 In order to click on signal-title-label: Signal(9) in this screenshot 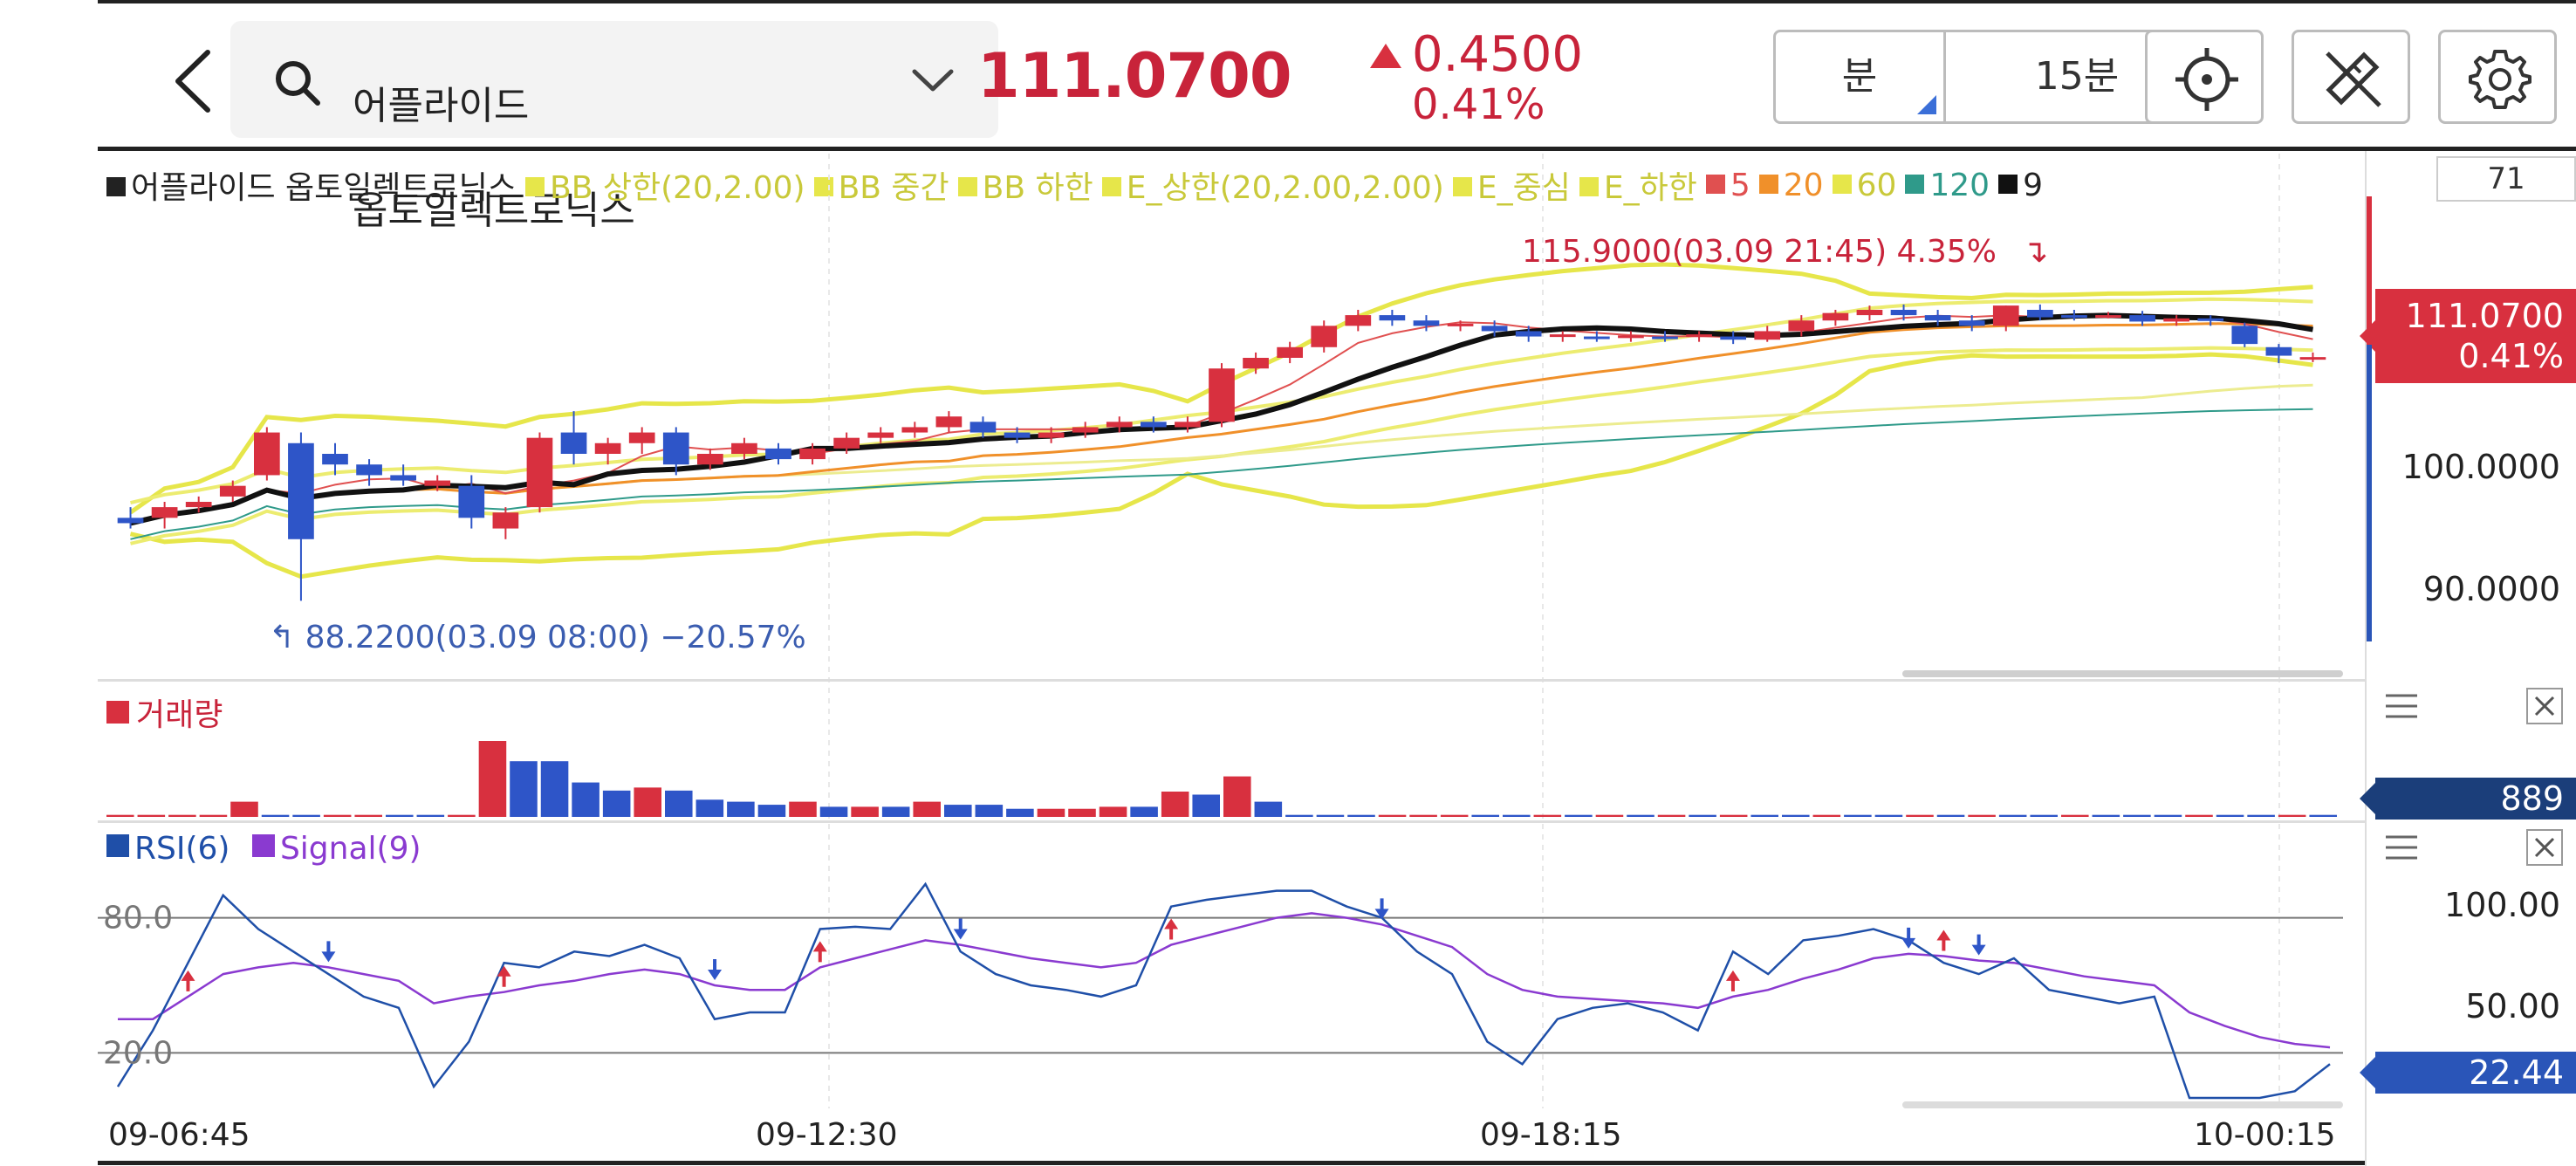, I will do `click(350, 849)`.